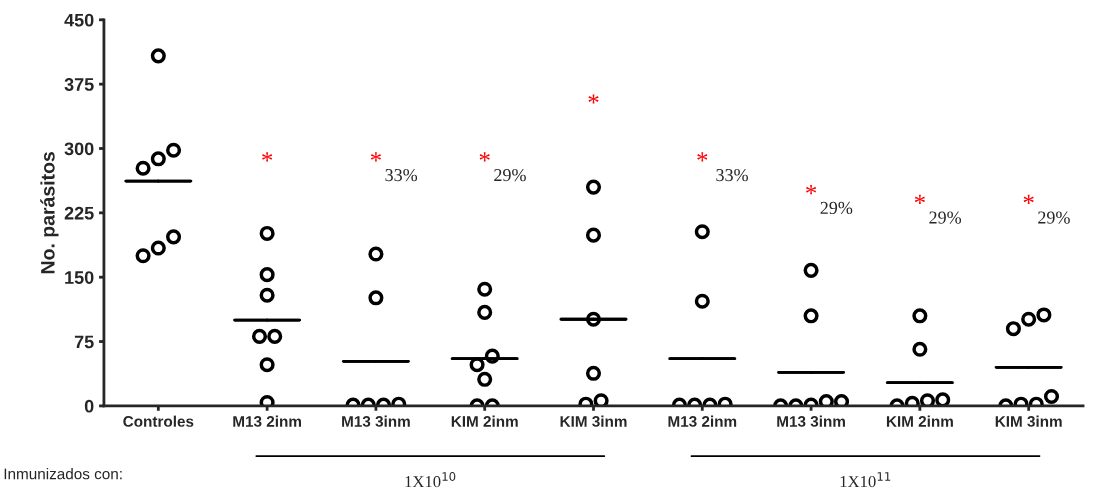 This screenshot has height=495, width=1094. I want to click on annotation: *33%, so click(394, 167).